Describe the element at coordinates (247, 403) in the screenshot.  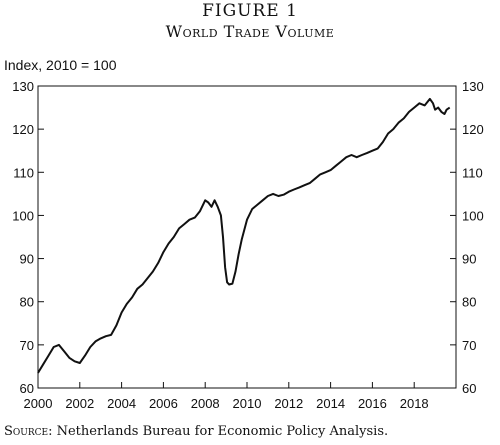
I see `x-tick-label: 2010` at that location.